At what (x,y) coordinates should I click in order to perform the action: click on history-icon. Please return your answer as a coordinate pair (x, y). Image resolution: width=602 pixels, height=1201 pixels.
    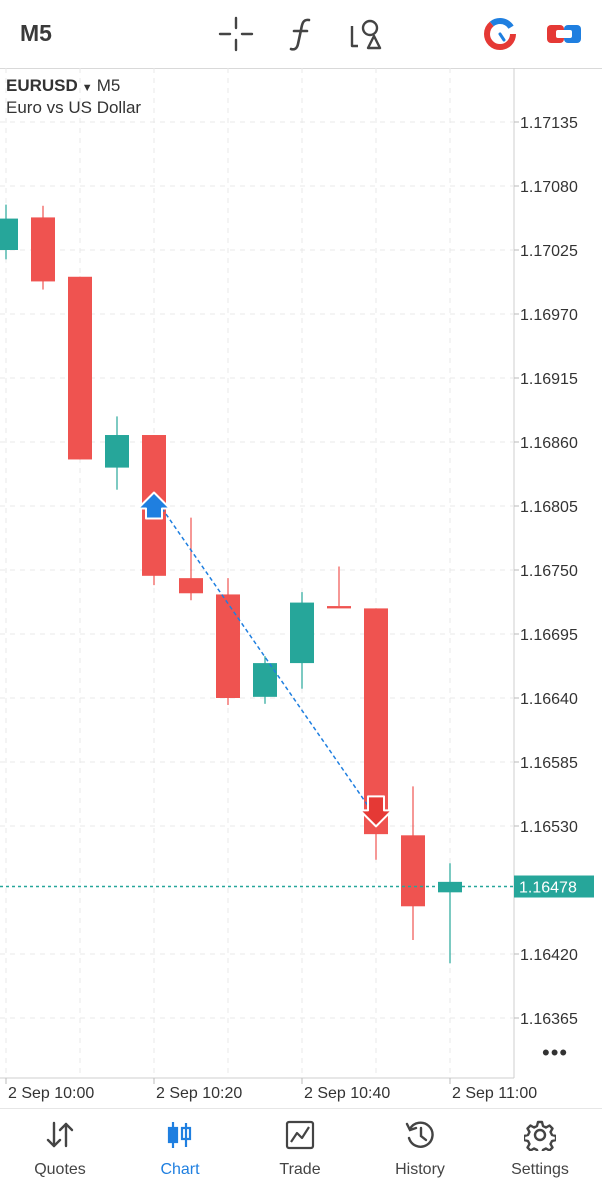
    Looking at the image, I should click on (419, 1134).